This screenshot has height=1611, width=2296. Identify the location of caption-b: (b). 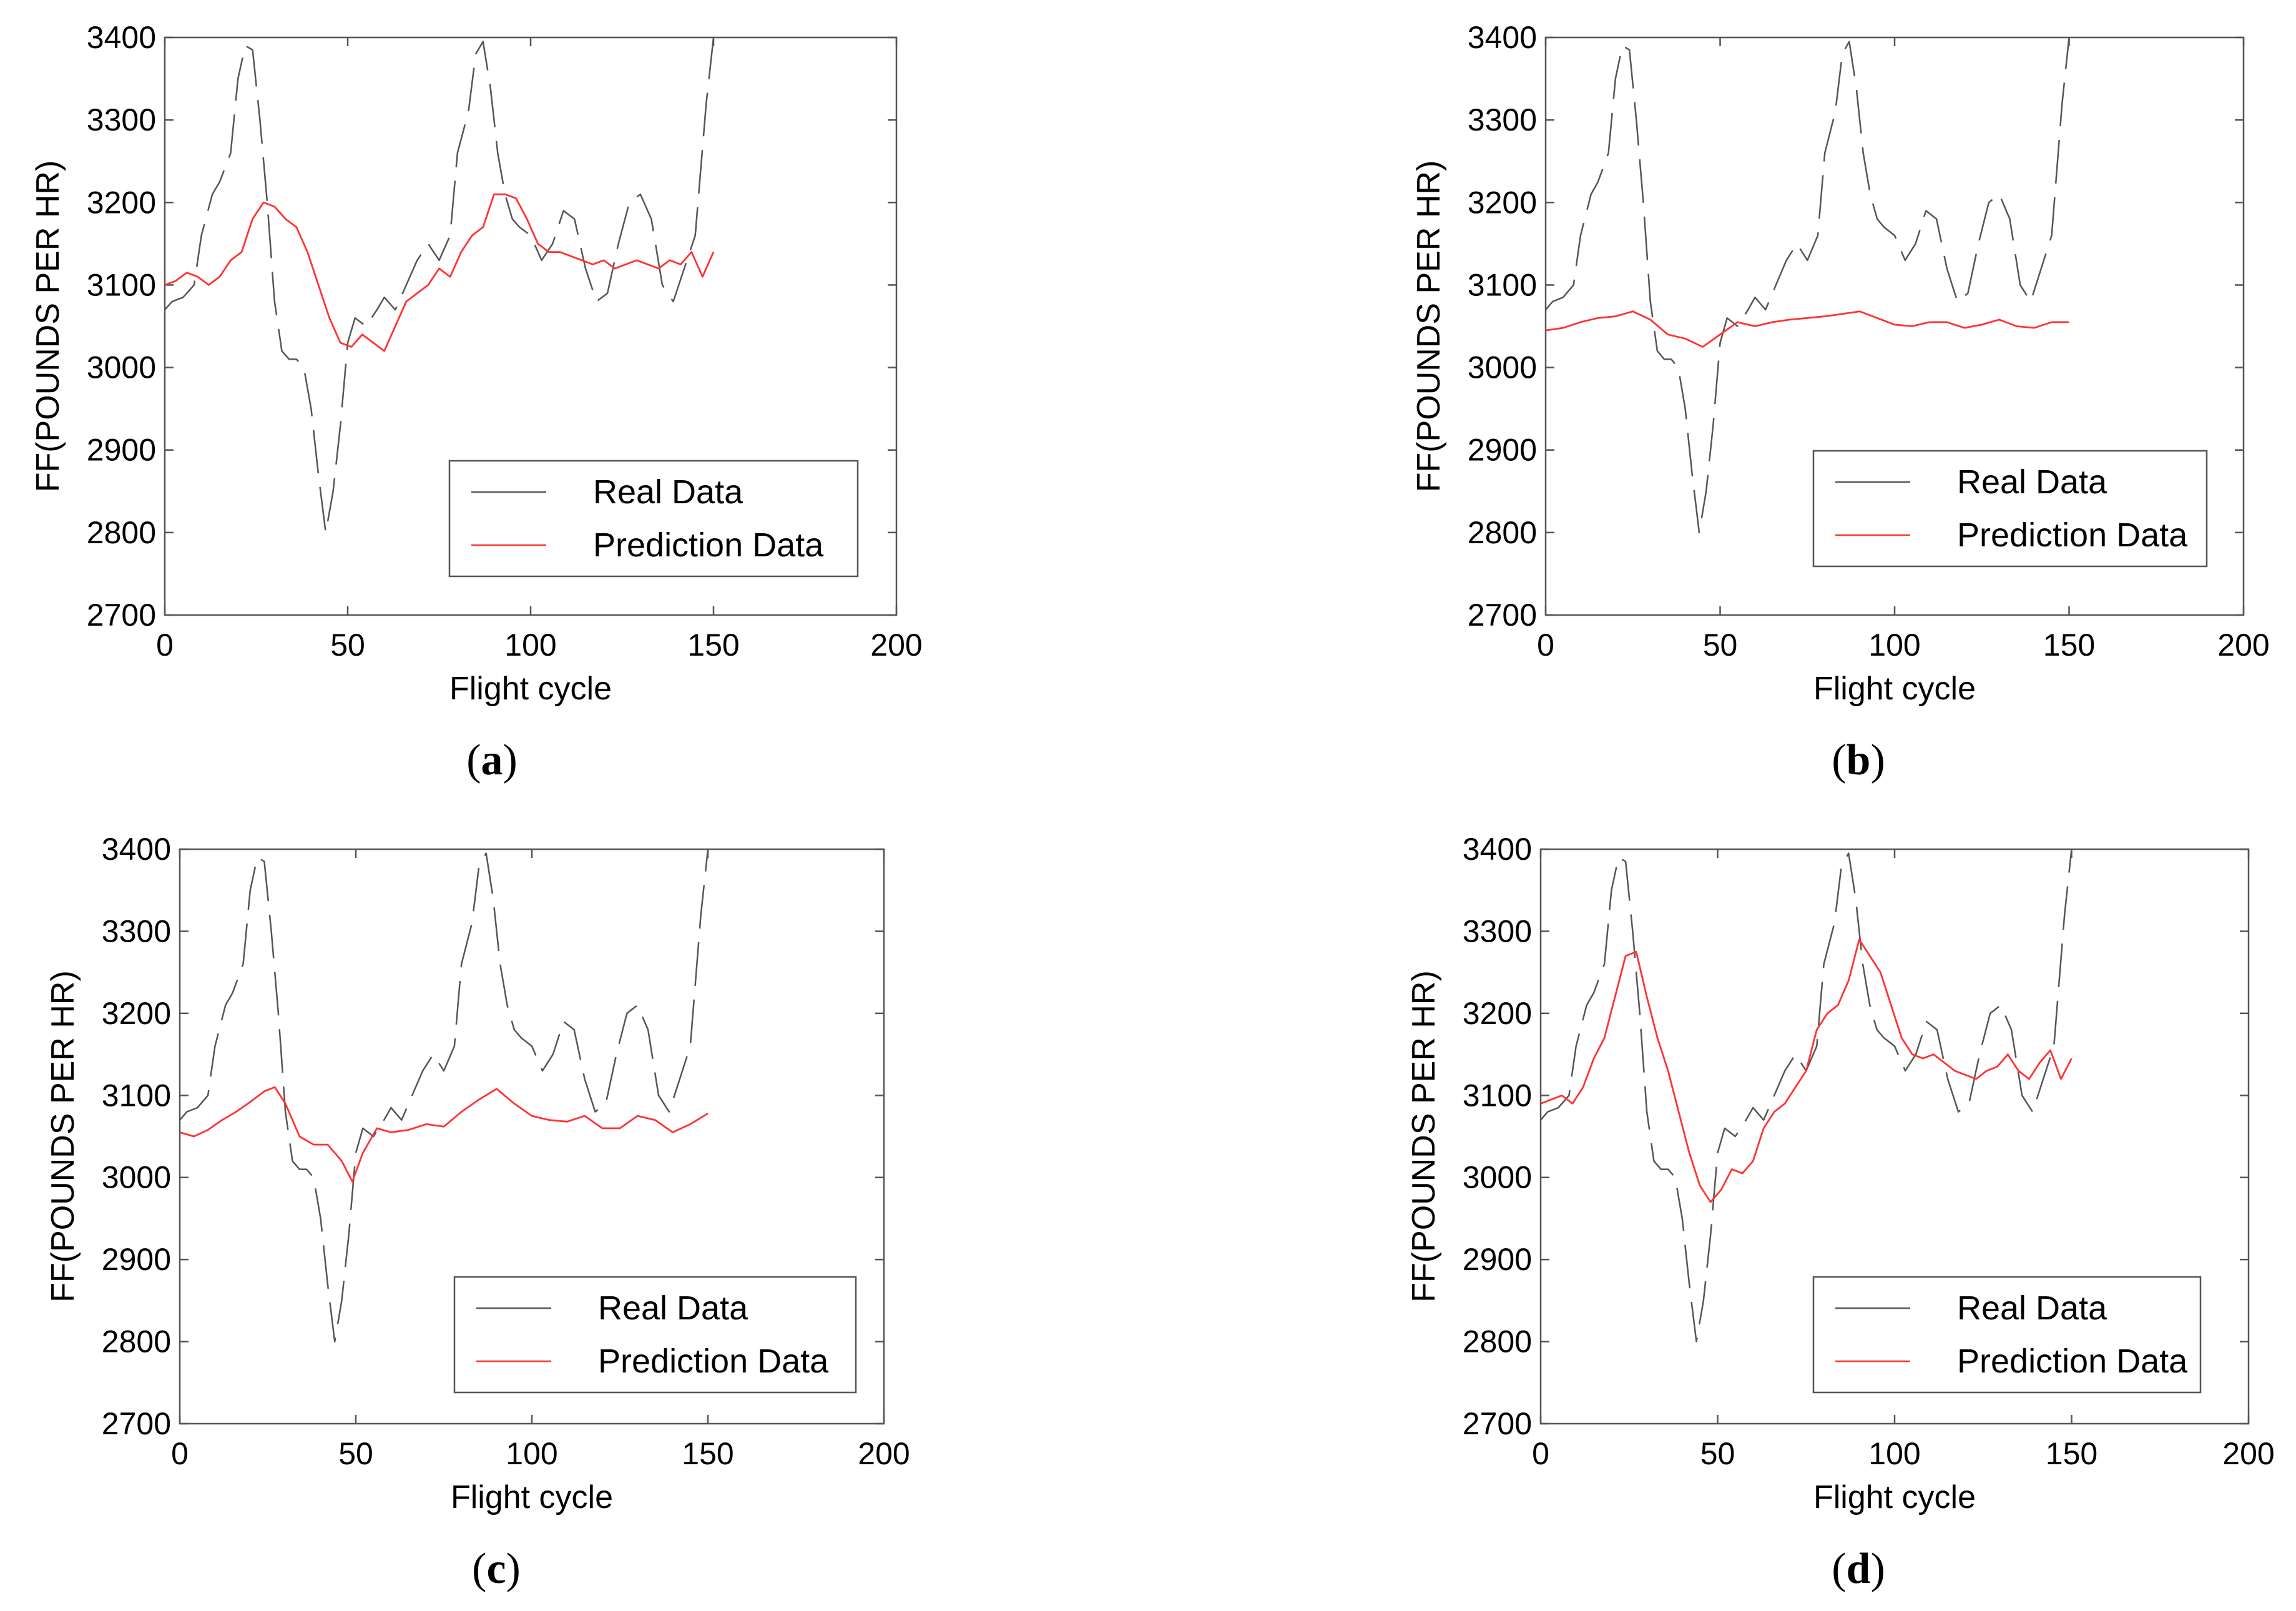
(1858, 760).